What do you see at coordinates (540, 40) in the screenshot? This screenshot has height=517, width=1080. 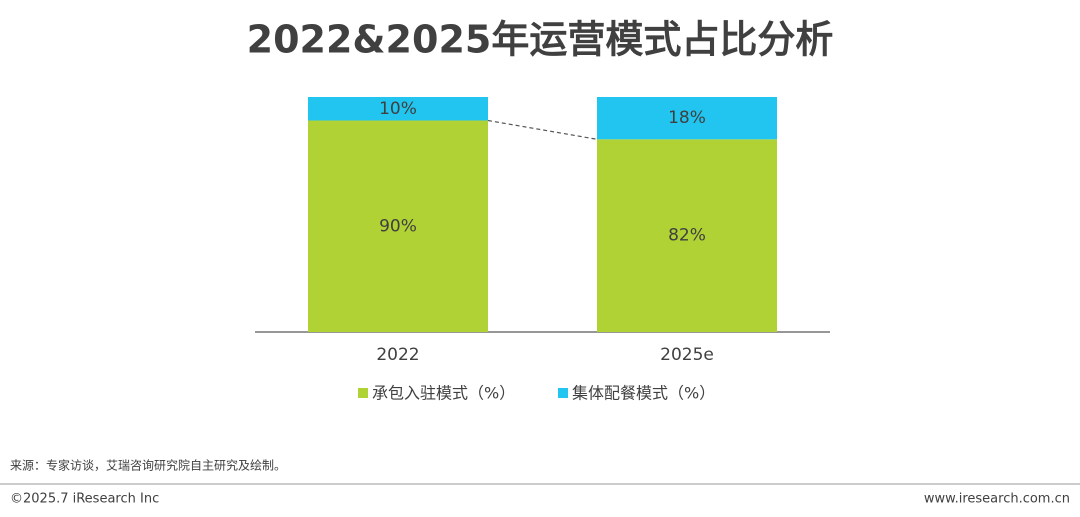 I see `chart-title: 2022&2025年运营模式占比分析` at bounding box center [540, 40].